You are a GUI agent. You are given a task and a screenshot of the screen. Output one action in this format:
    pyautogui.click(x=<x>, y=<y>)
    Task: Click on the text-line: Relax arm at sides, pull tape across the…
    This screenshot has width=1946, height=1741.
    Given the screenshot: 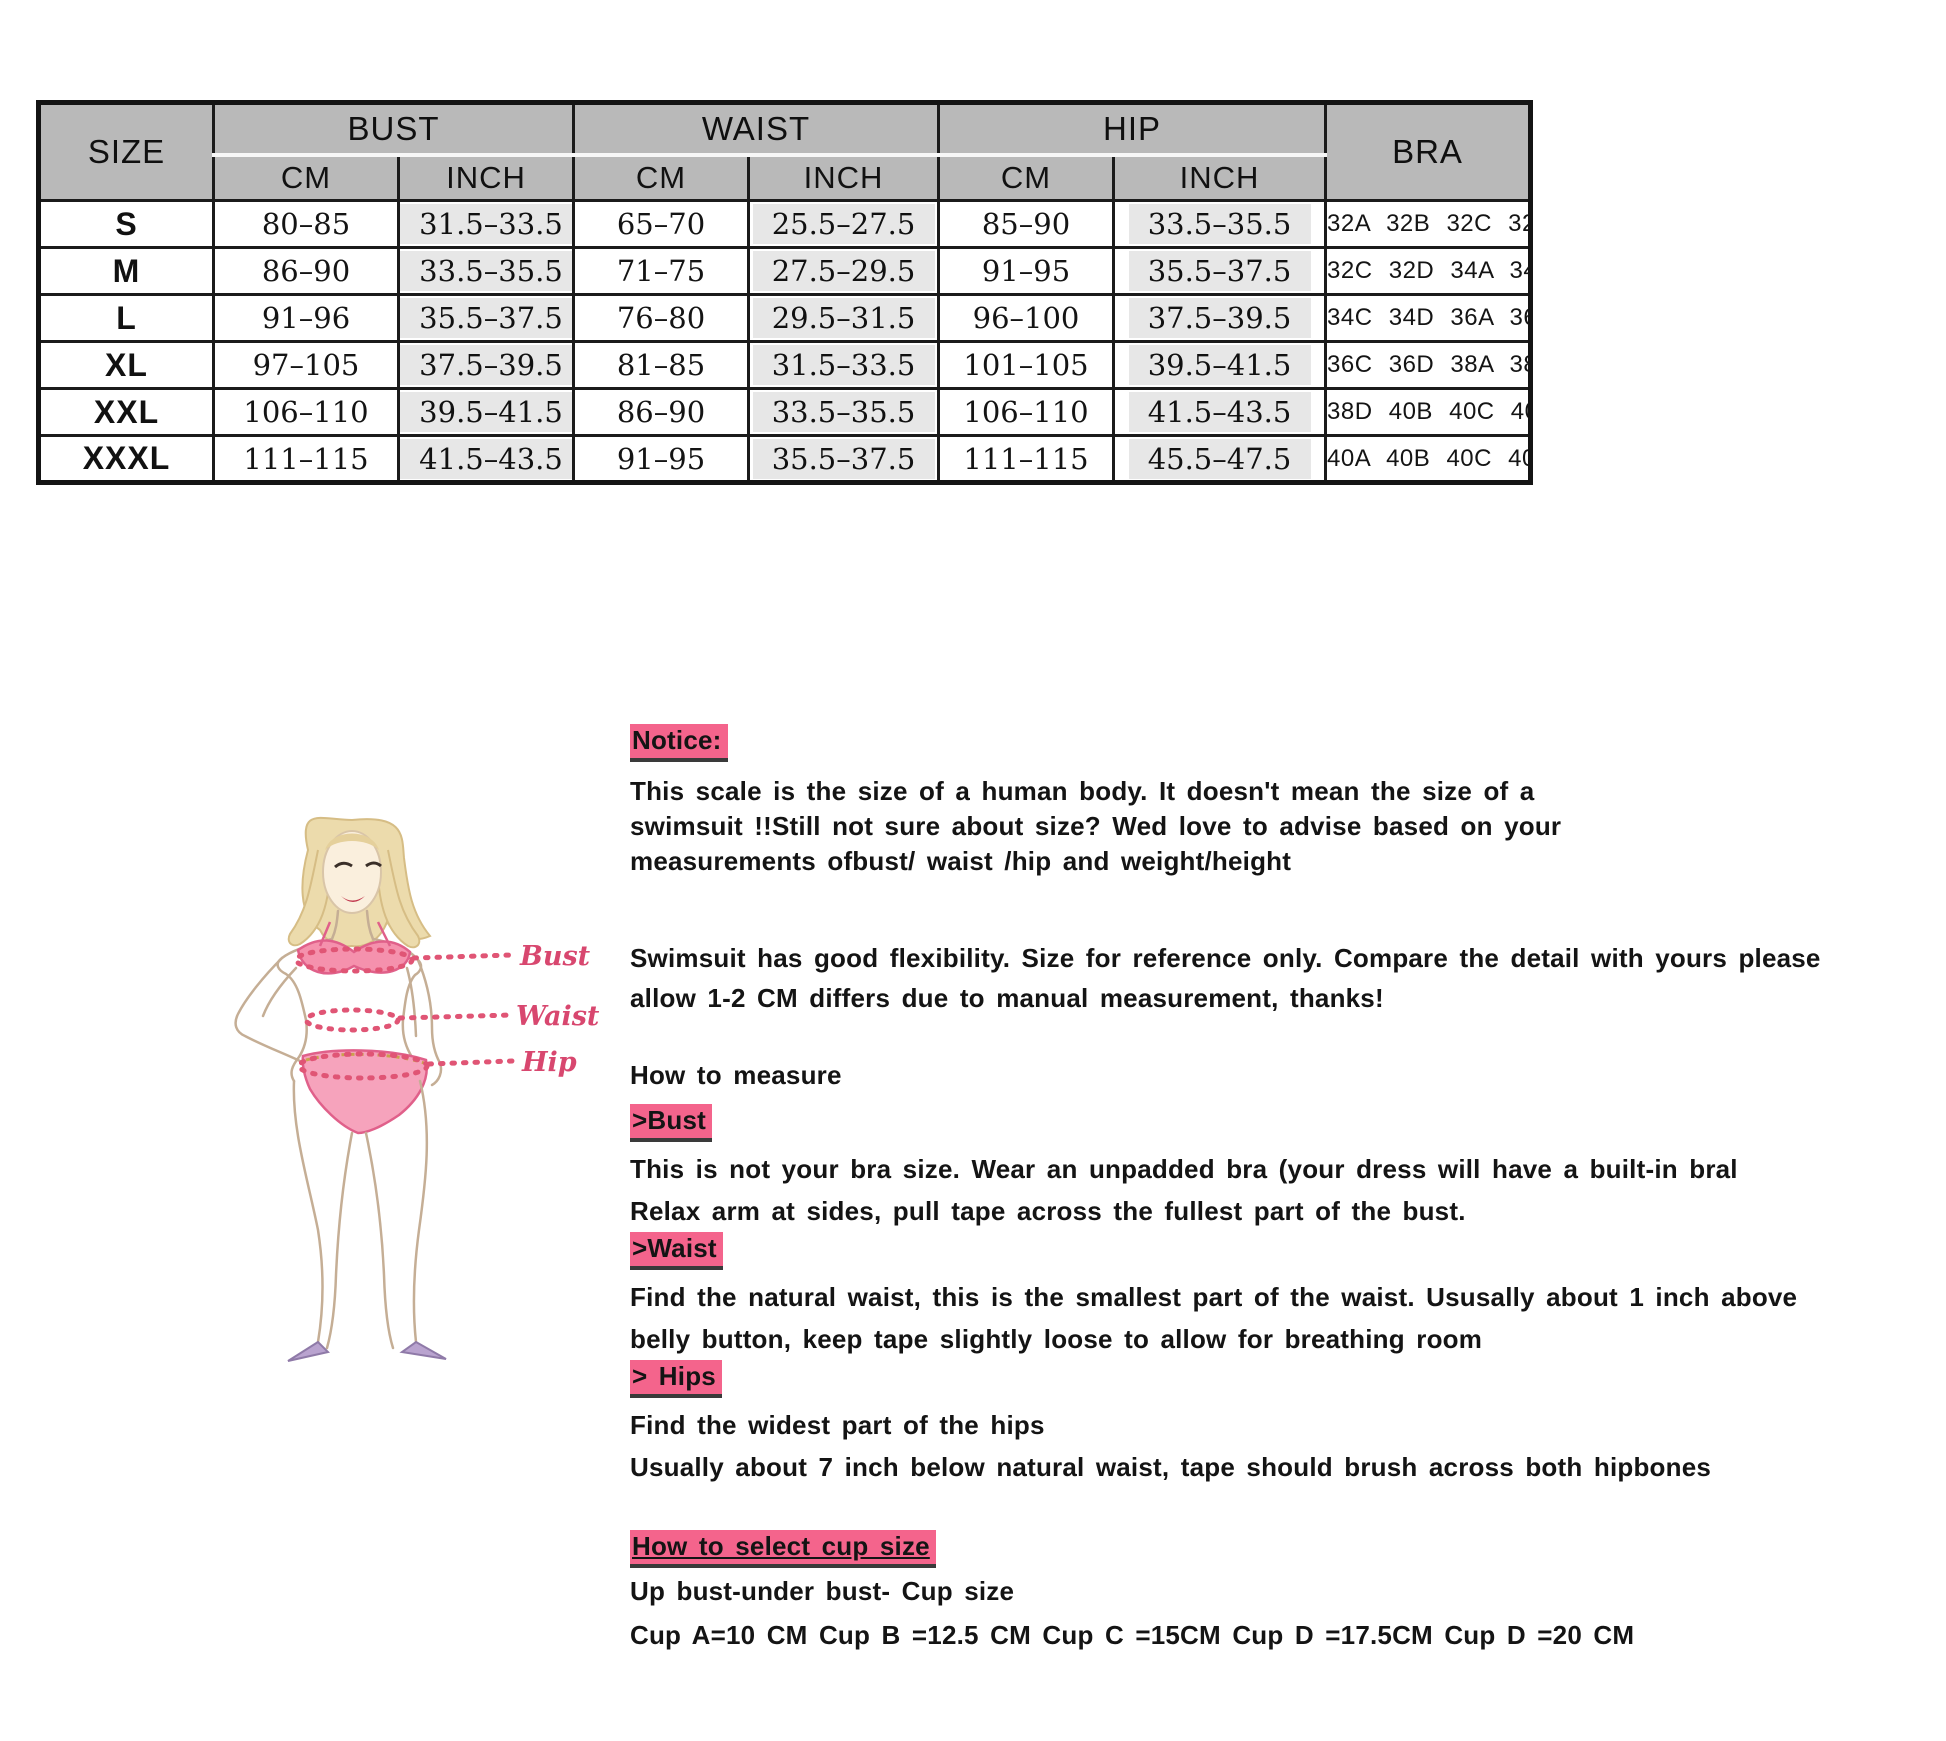 What is the action you would take?
    pyautogui.click(x=1048, y=1211)
    